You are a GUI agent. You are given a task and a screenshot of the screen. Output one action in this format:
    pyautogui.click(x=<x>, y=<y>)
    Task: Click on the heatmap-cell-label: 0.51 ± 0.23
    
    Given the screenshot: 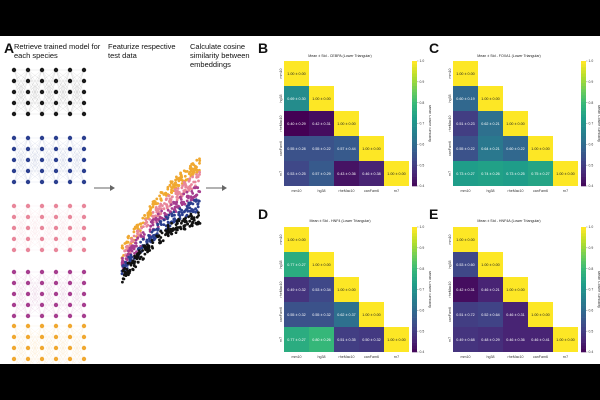 What is the action you would take?
    pyautogui.click(x=465, y=124)
    